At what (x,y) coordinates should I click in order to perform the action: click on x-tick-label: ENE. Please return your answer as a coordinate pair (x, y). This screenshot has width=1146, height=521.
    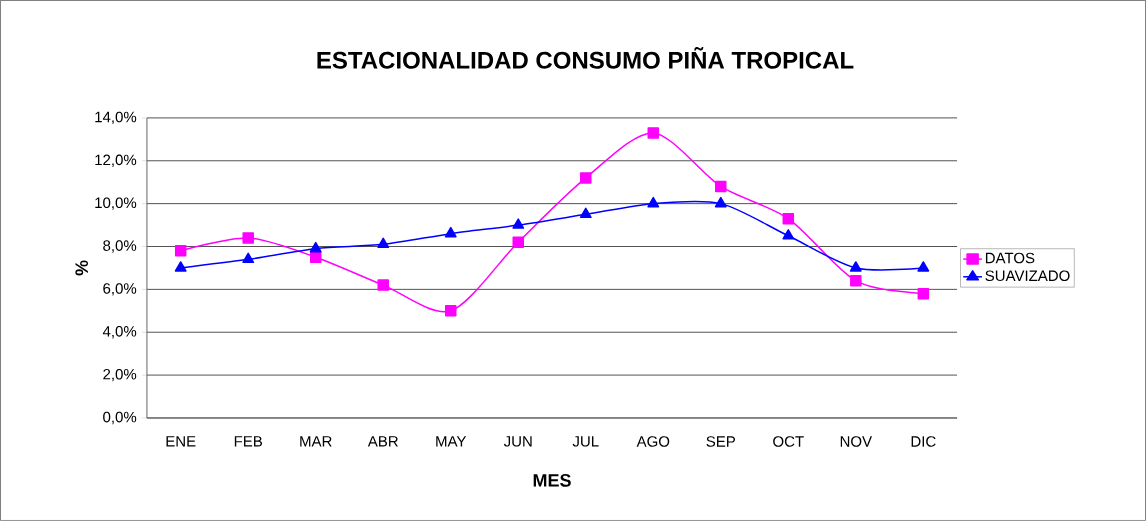
    Looking at the image, I should click on (181, 441).